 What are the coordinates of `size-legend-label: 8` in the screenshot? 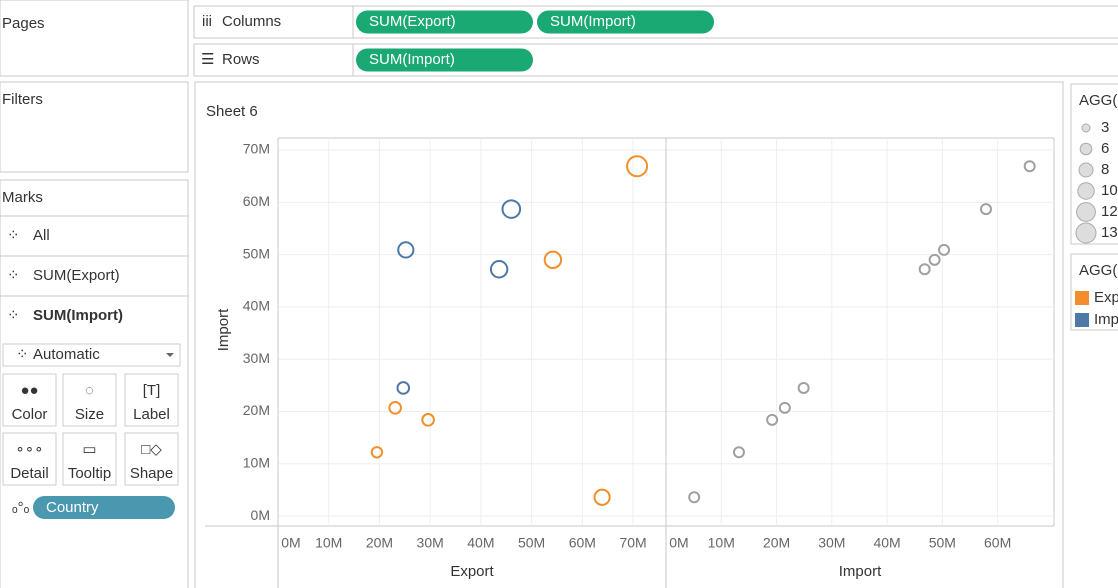 It's located at (1105, 169).